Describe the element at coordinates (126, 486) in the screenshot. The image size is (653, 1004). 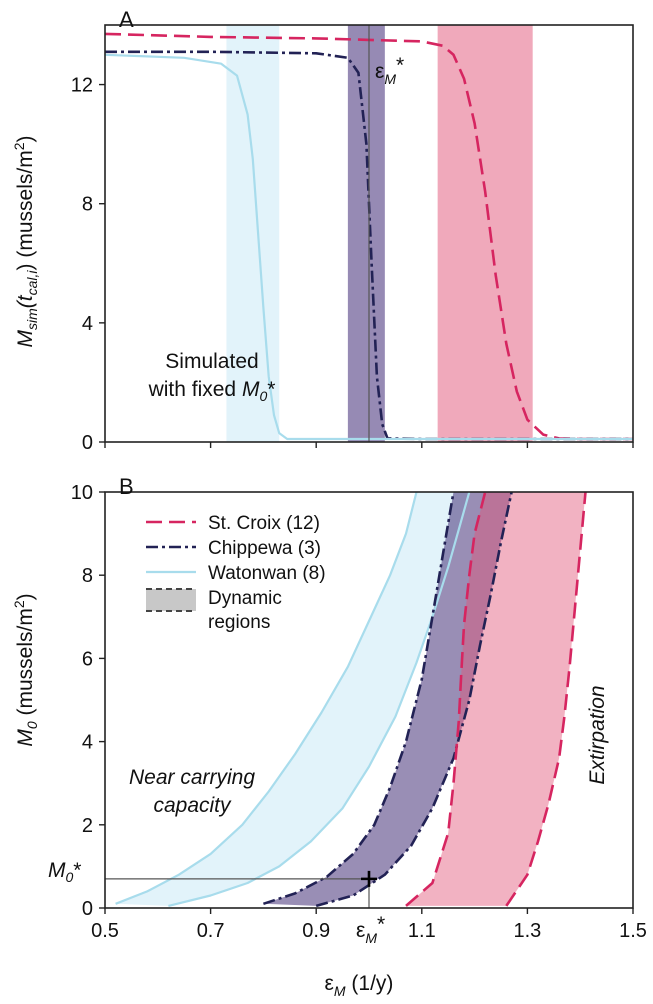
I see `panel-b-letter: B` at that location.